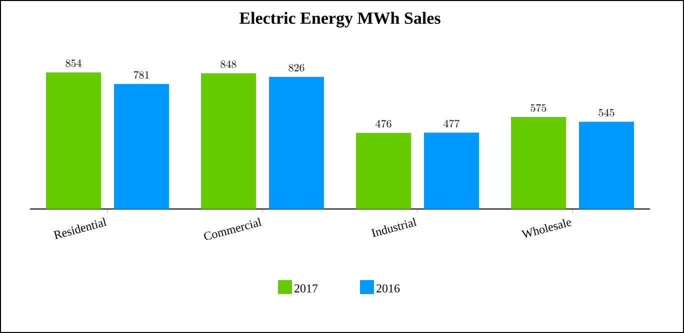 The width and height of the screenshot is (684, 333). Describe the element at coordinates (74, 63) in the screenshot. I see `data-label: 854` at that location.